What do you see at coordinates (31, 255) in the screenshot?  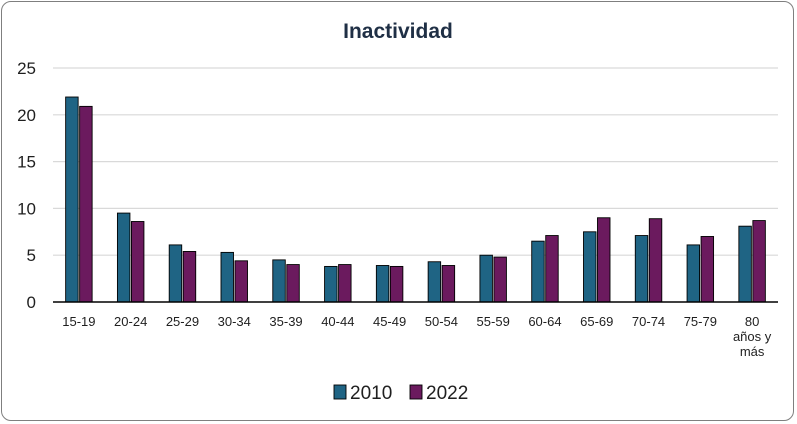 I see `y-tick-label: 5` at bounding box center [31, 255].